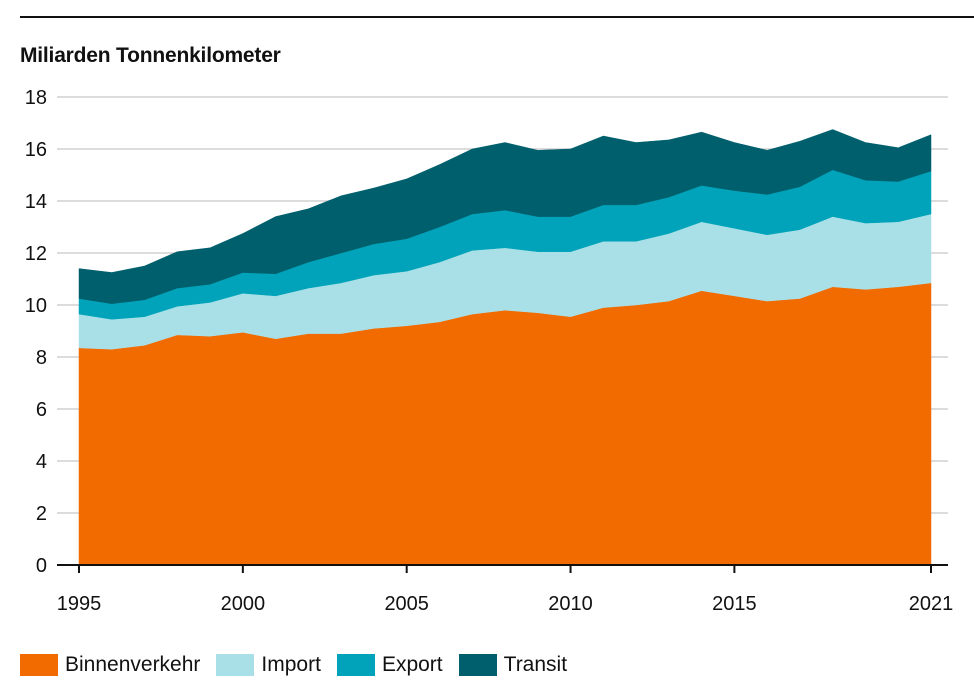  What do you see at coordinates (291, 664) in the screenshot?
I see `legend-label: Import` at bounding box center [291, 664].